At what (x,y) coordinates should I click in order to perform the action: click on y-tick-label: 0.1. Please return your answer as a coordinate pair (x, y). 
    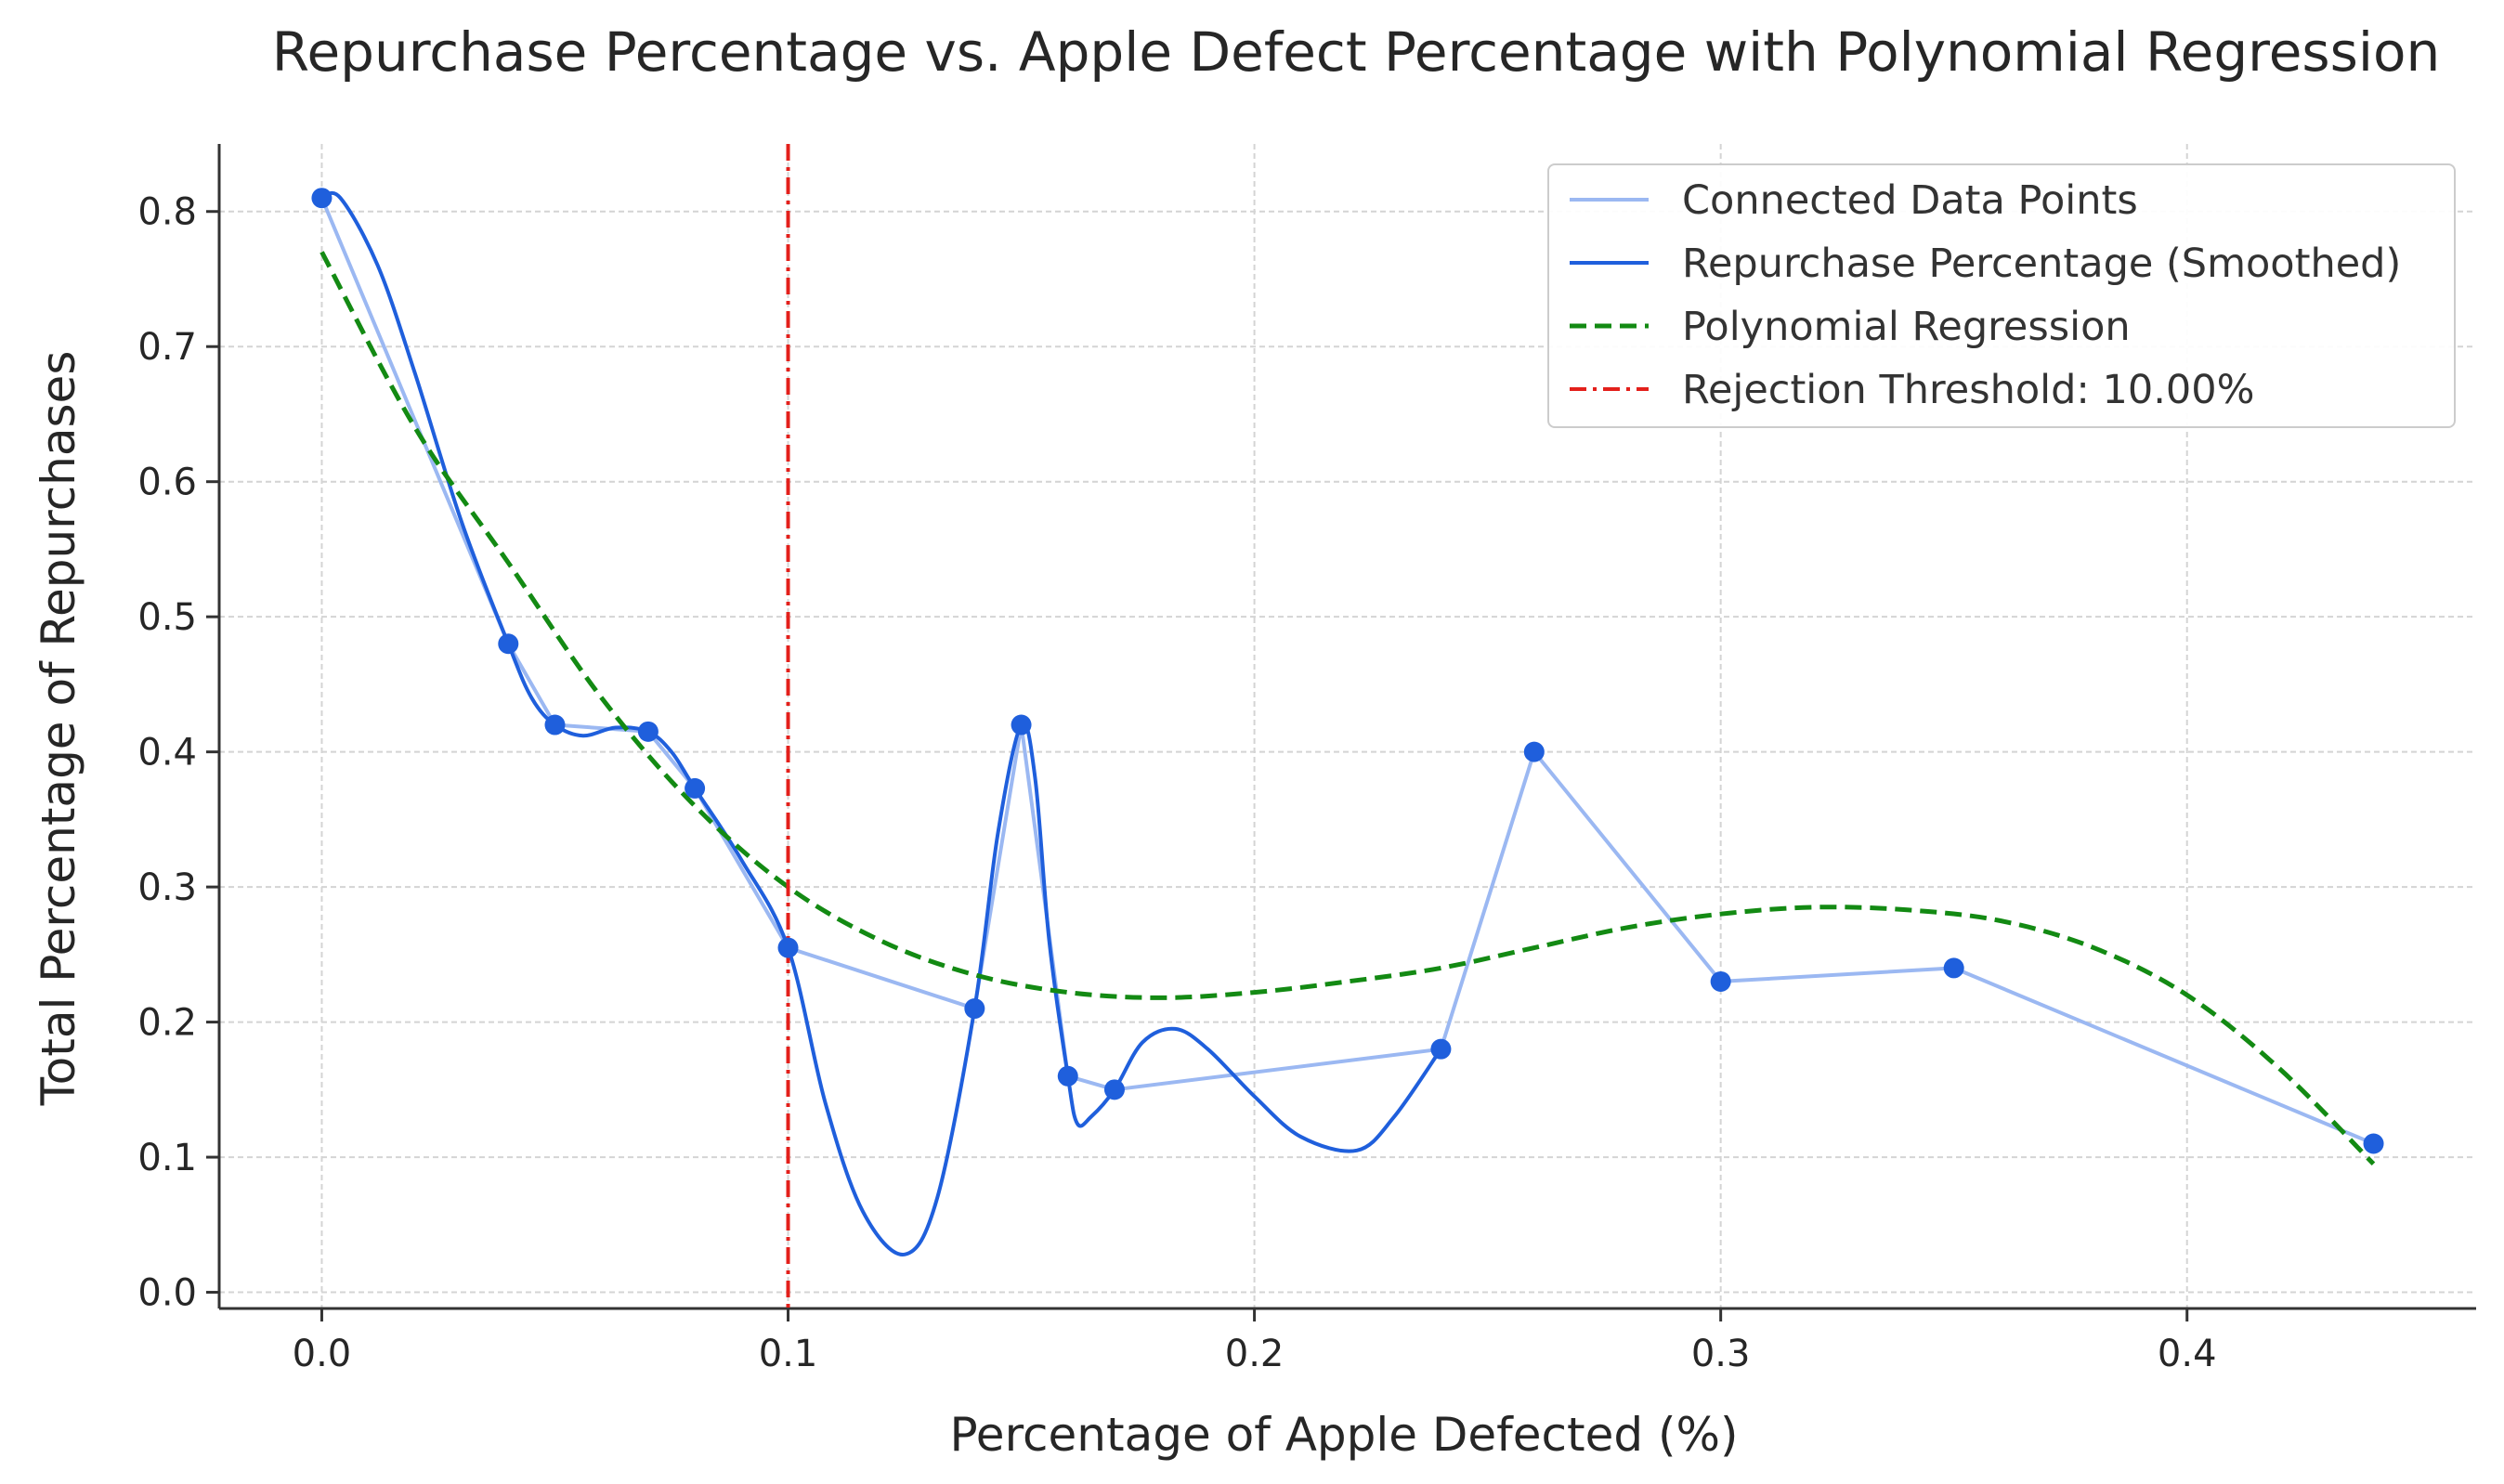
    Looking at the image, I should click on (167, 1158).